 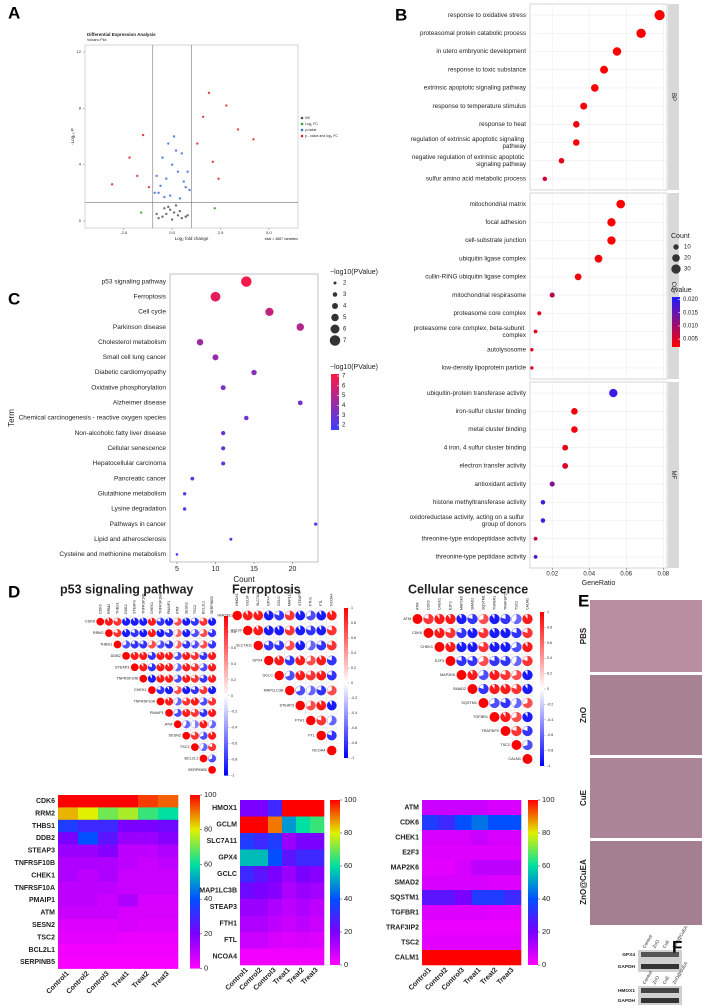 What do you see at coordinates (666, 980) in the screenshot?
I see `lane-label: CuE` at bounding box center [666, 980].